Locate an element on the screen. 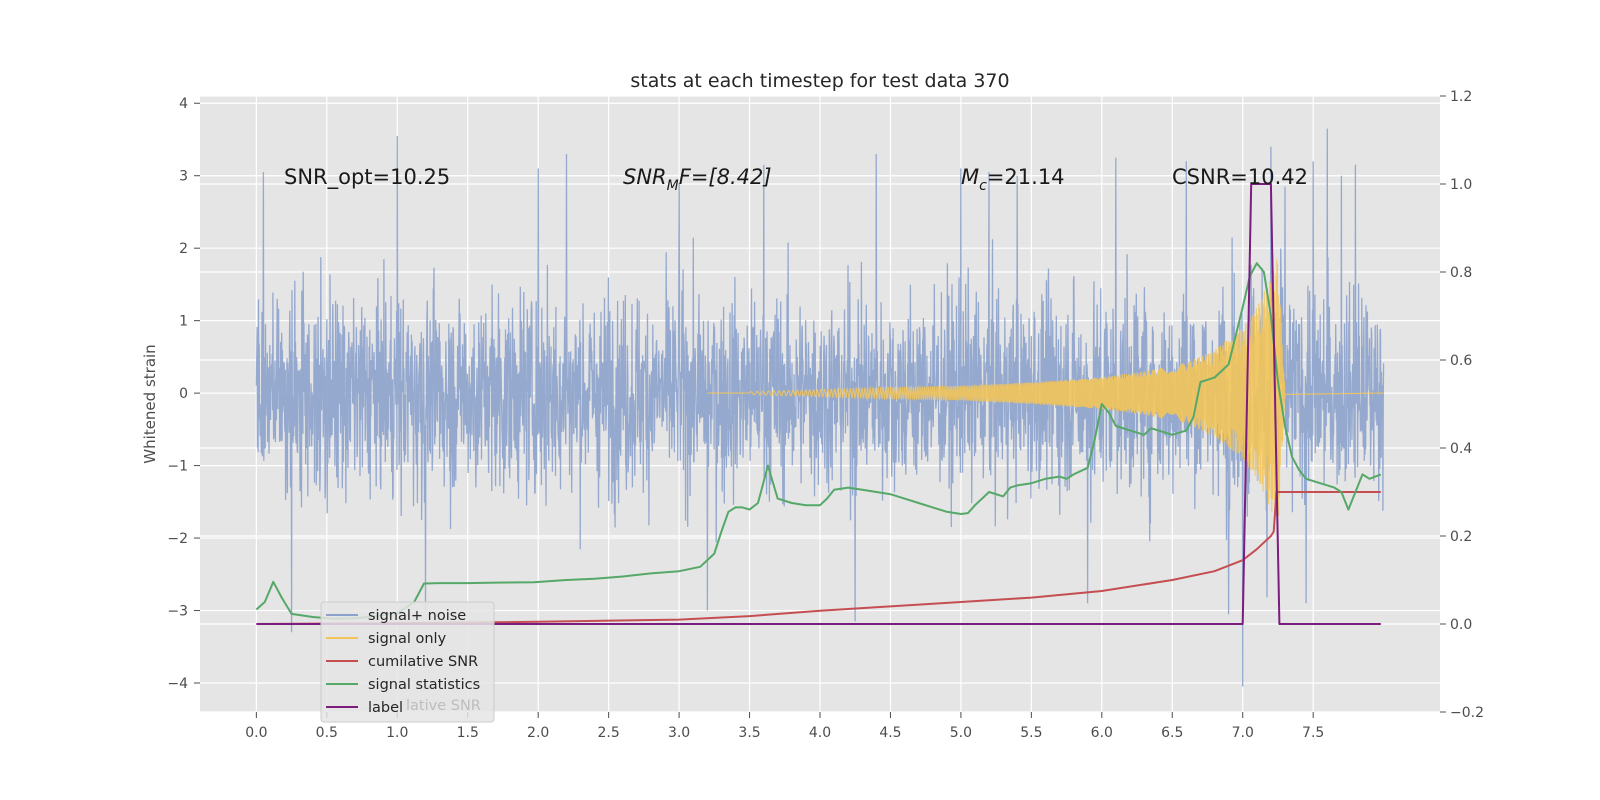  y-tick-label: 0 is located at coordinates (183, 394).